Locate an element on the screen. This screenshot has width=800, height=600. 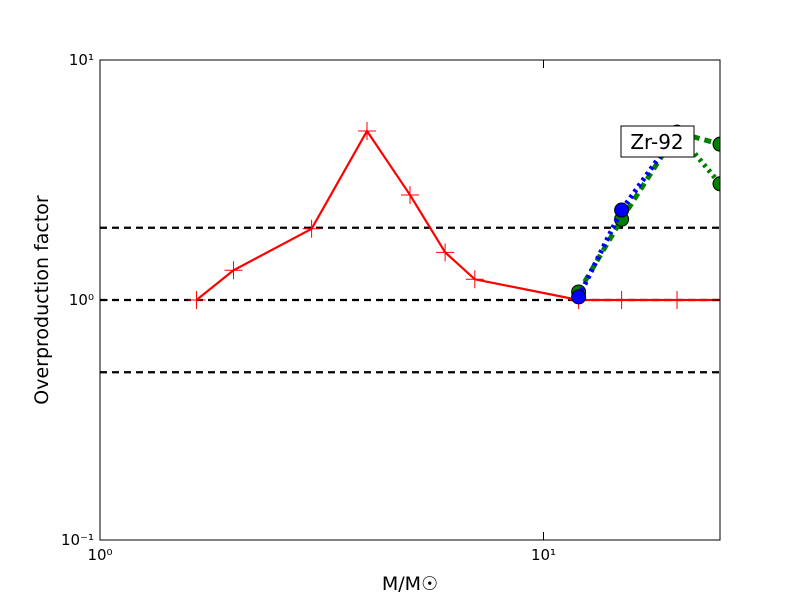
y-tick-label: 10⁻¹ is located at coordinates (77, 540).